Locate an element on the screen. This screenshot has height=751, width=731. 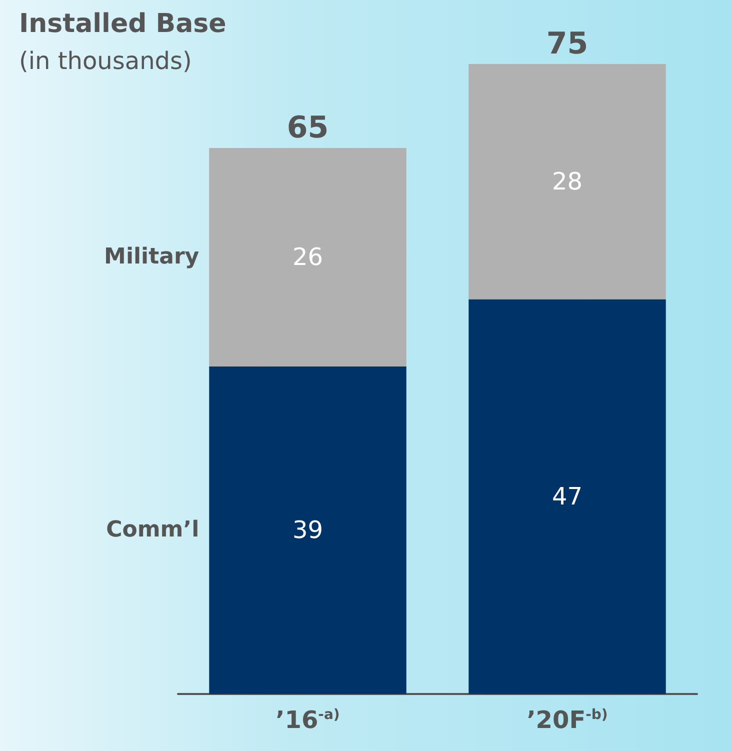
series-label: Comm’l is located at coordinates (153, 530).